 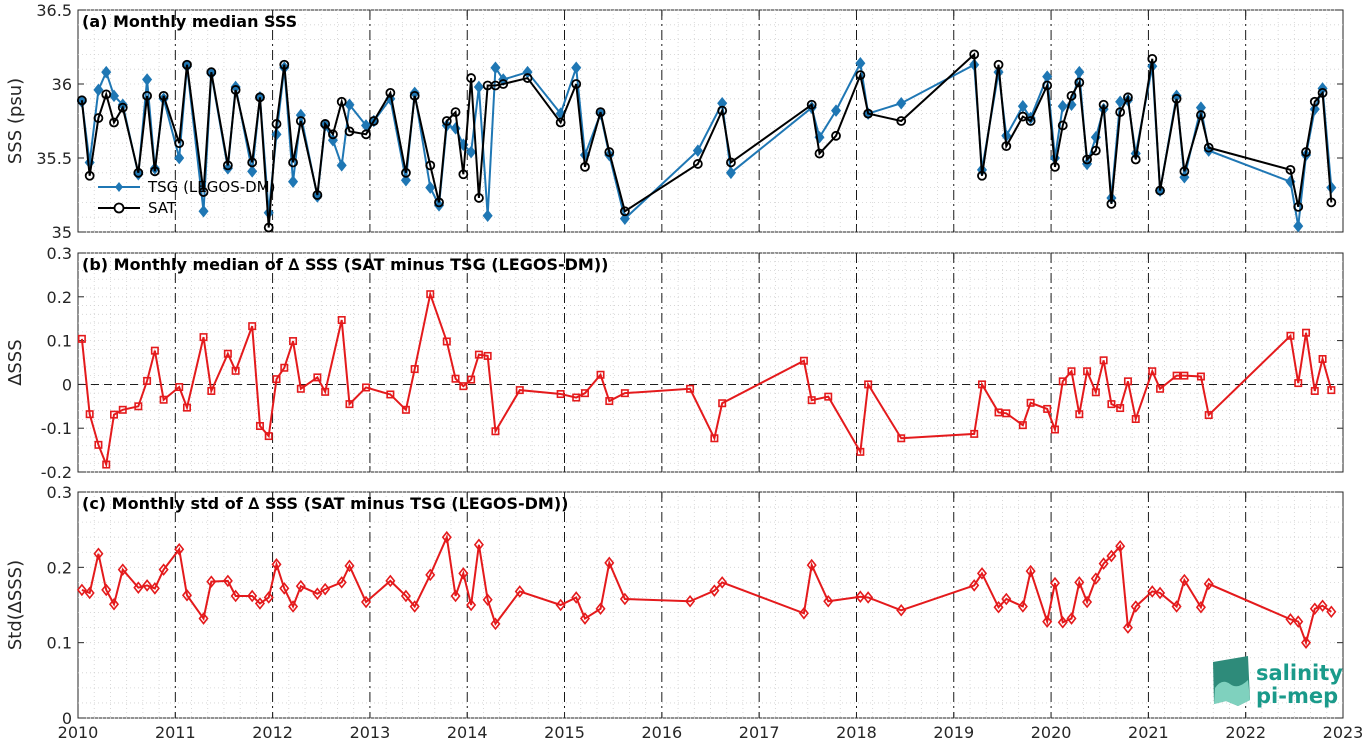 I want to click on y-tick-label: 0.3, so click(x=59, y=492).